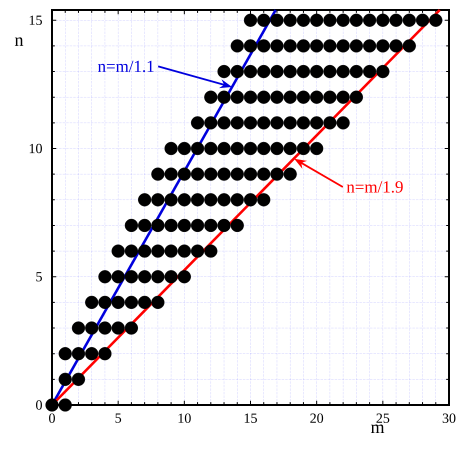  I want to click on x-tick-label: 25, so click(383, 418).